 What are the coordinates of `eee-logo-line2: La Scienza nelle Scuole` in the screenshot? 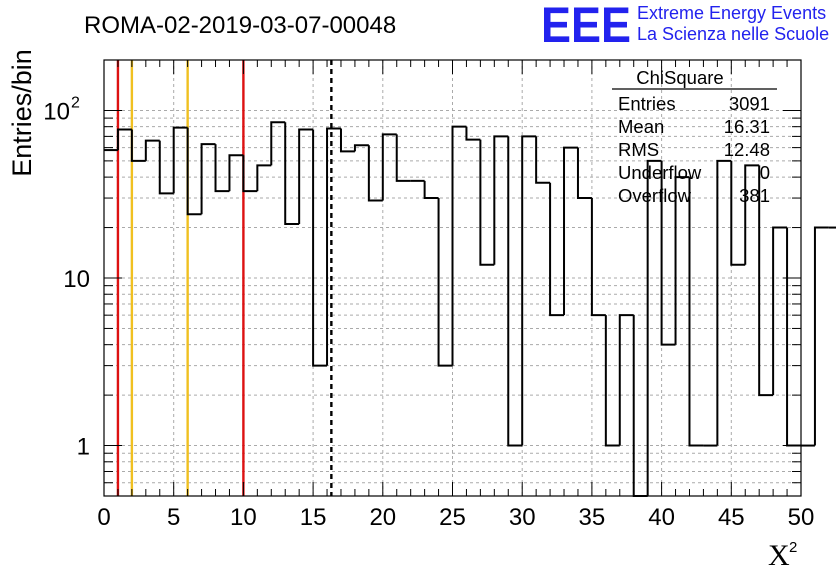 It's located at (733, 34).